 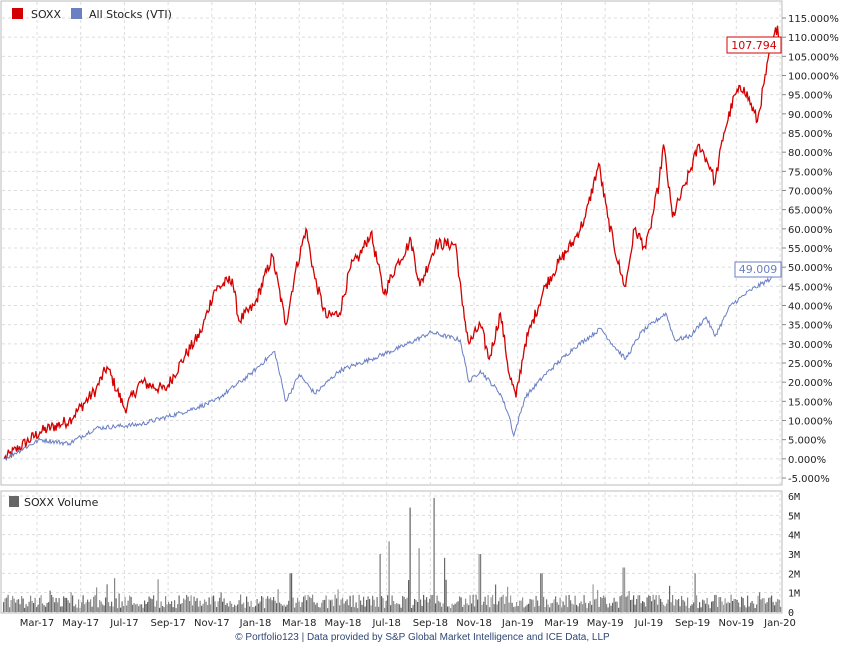 I want to click on x-tick-label: Jul-17, so click(x=123, y=623).